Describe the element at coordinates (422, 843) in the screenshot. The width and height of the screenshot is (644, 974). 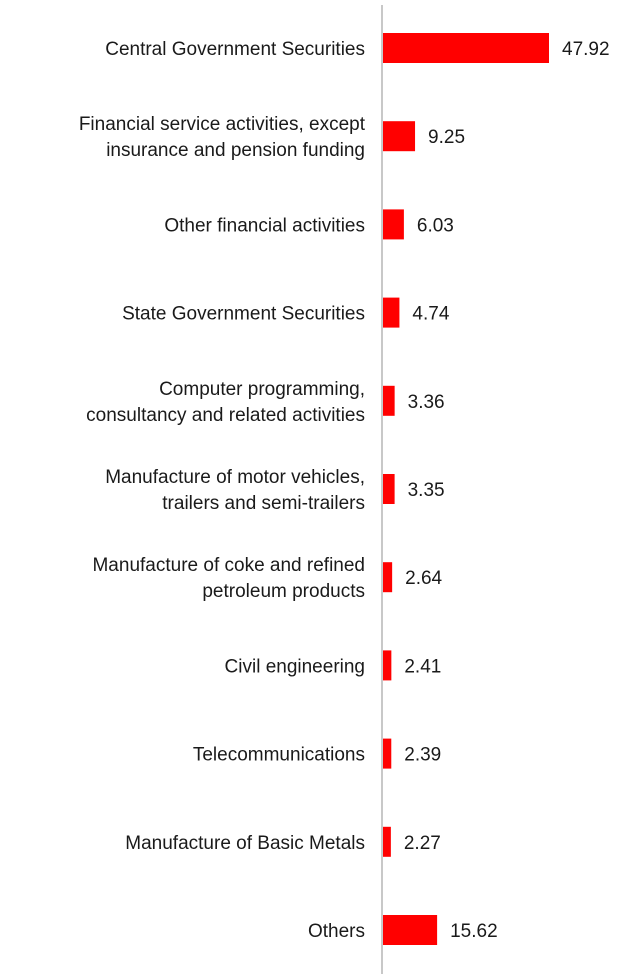
I see `value-label-9: 2.27` at that location.